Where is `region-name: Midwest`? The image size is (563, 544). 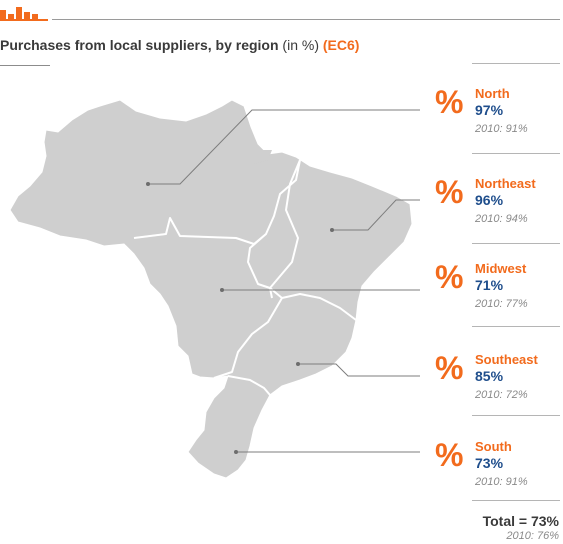
region-name: Midwest is located at coordinates (501, 268).